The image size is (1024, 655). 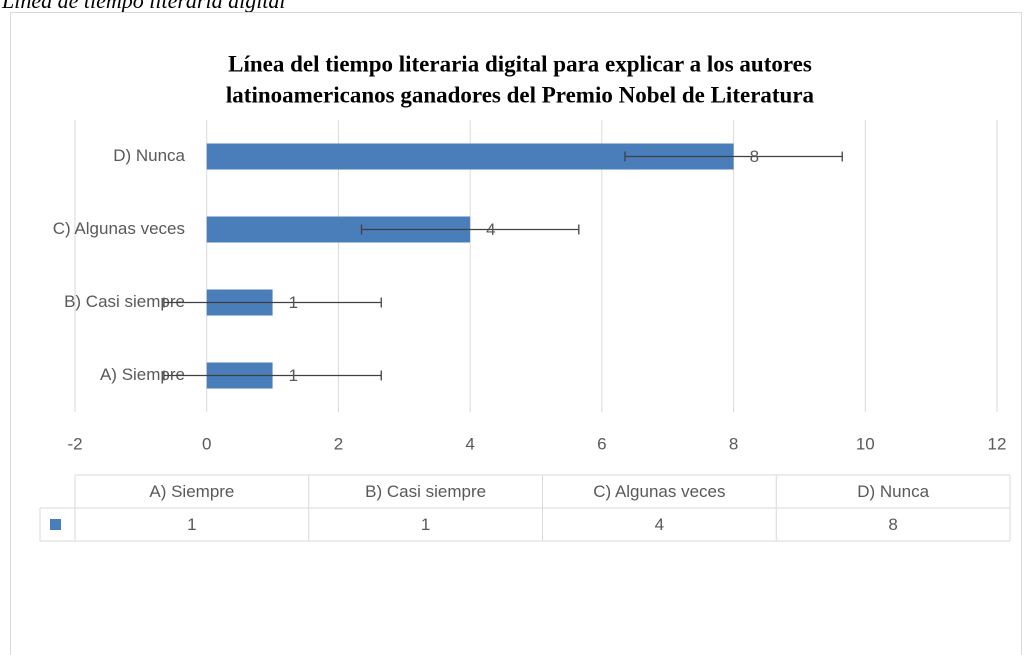 What do you see at coordinates (601, 443) in the screenshot?
I see `x-tick-label: 6` at bounding box center [601, 443].